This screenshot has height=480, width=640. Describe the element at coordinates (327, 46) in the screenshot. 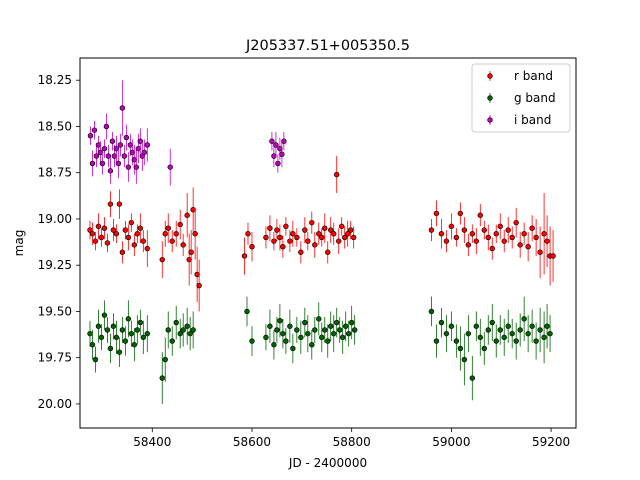

I see `chart-title: J205337.51+005350.5` at that location.